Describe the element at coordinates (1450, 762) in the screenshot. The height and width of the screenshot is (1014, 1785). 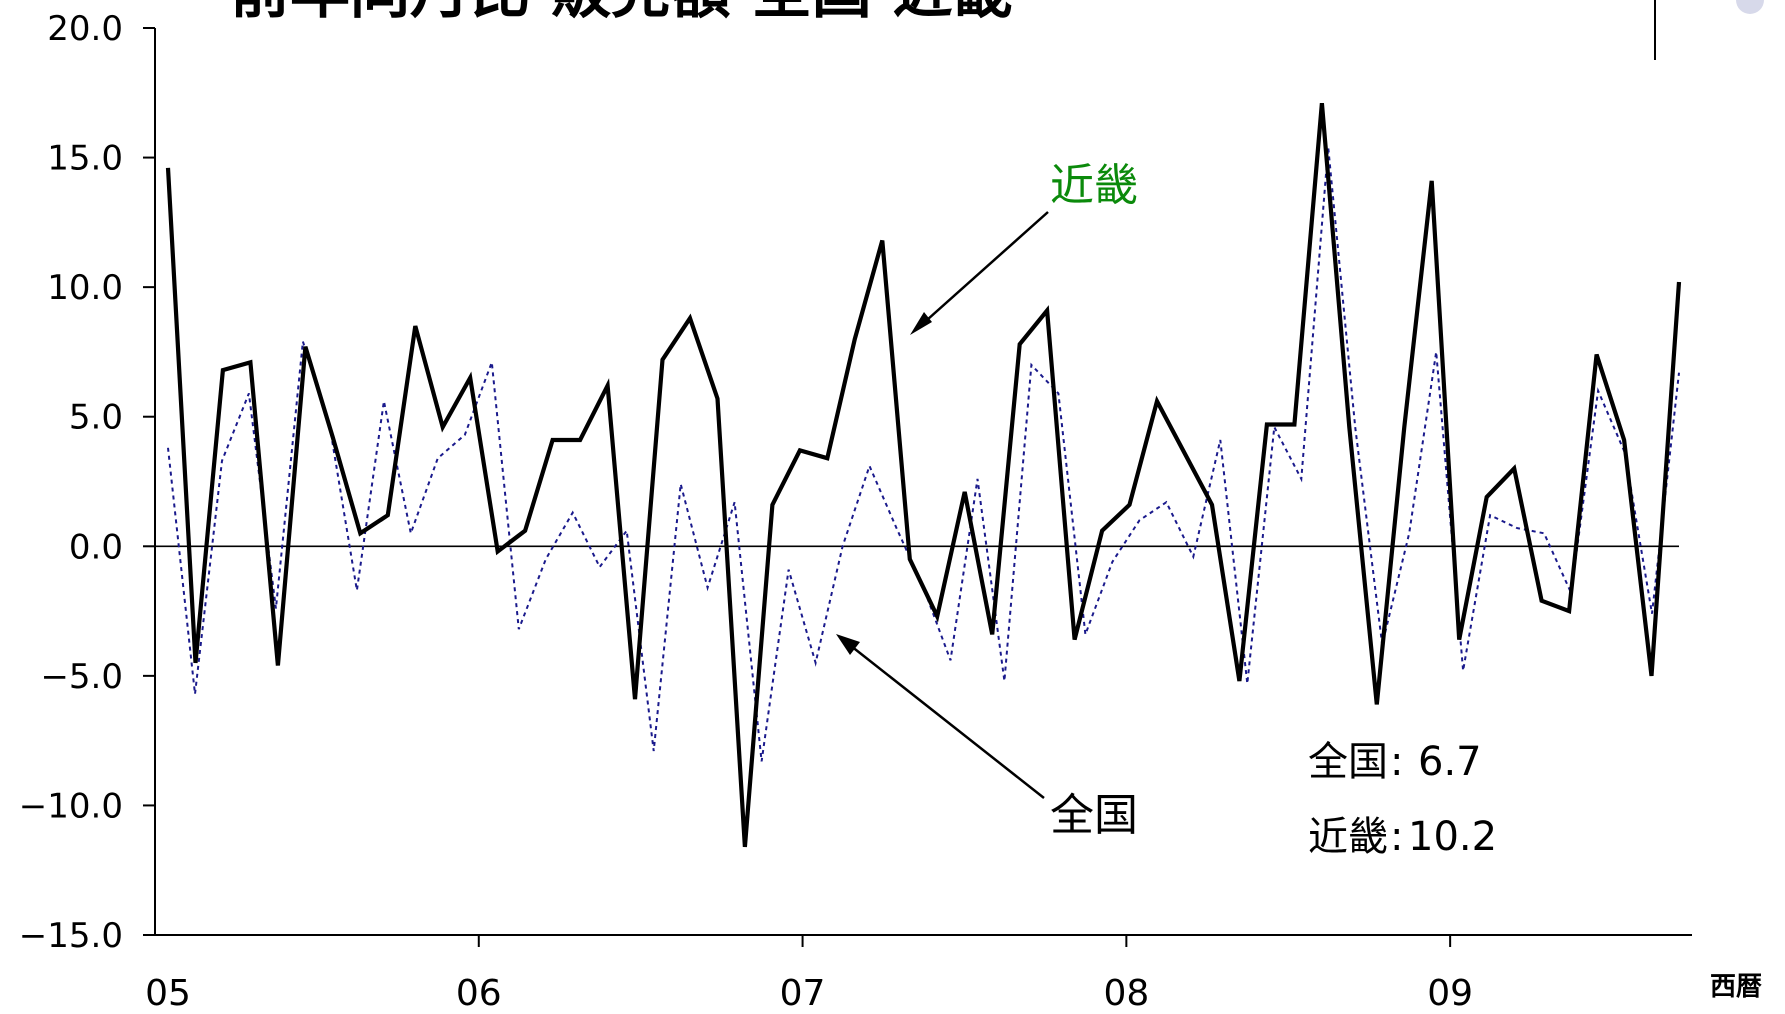
I see `latest-zenkoku-value: 6.7` at that location.